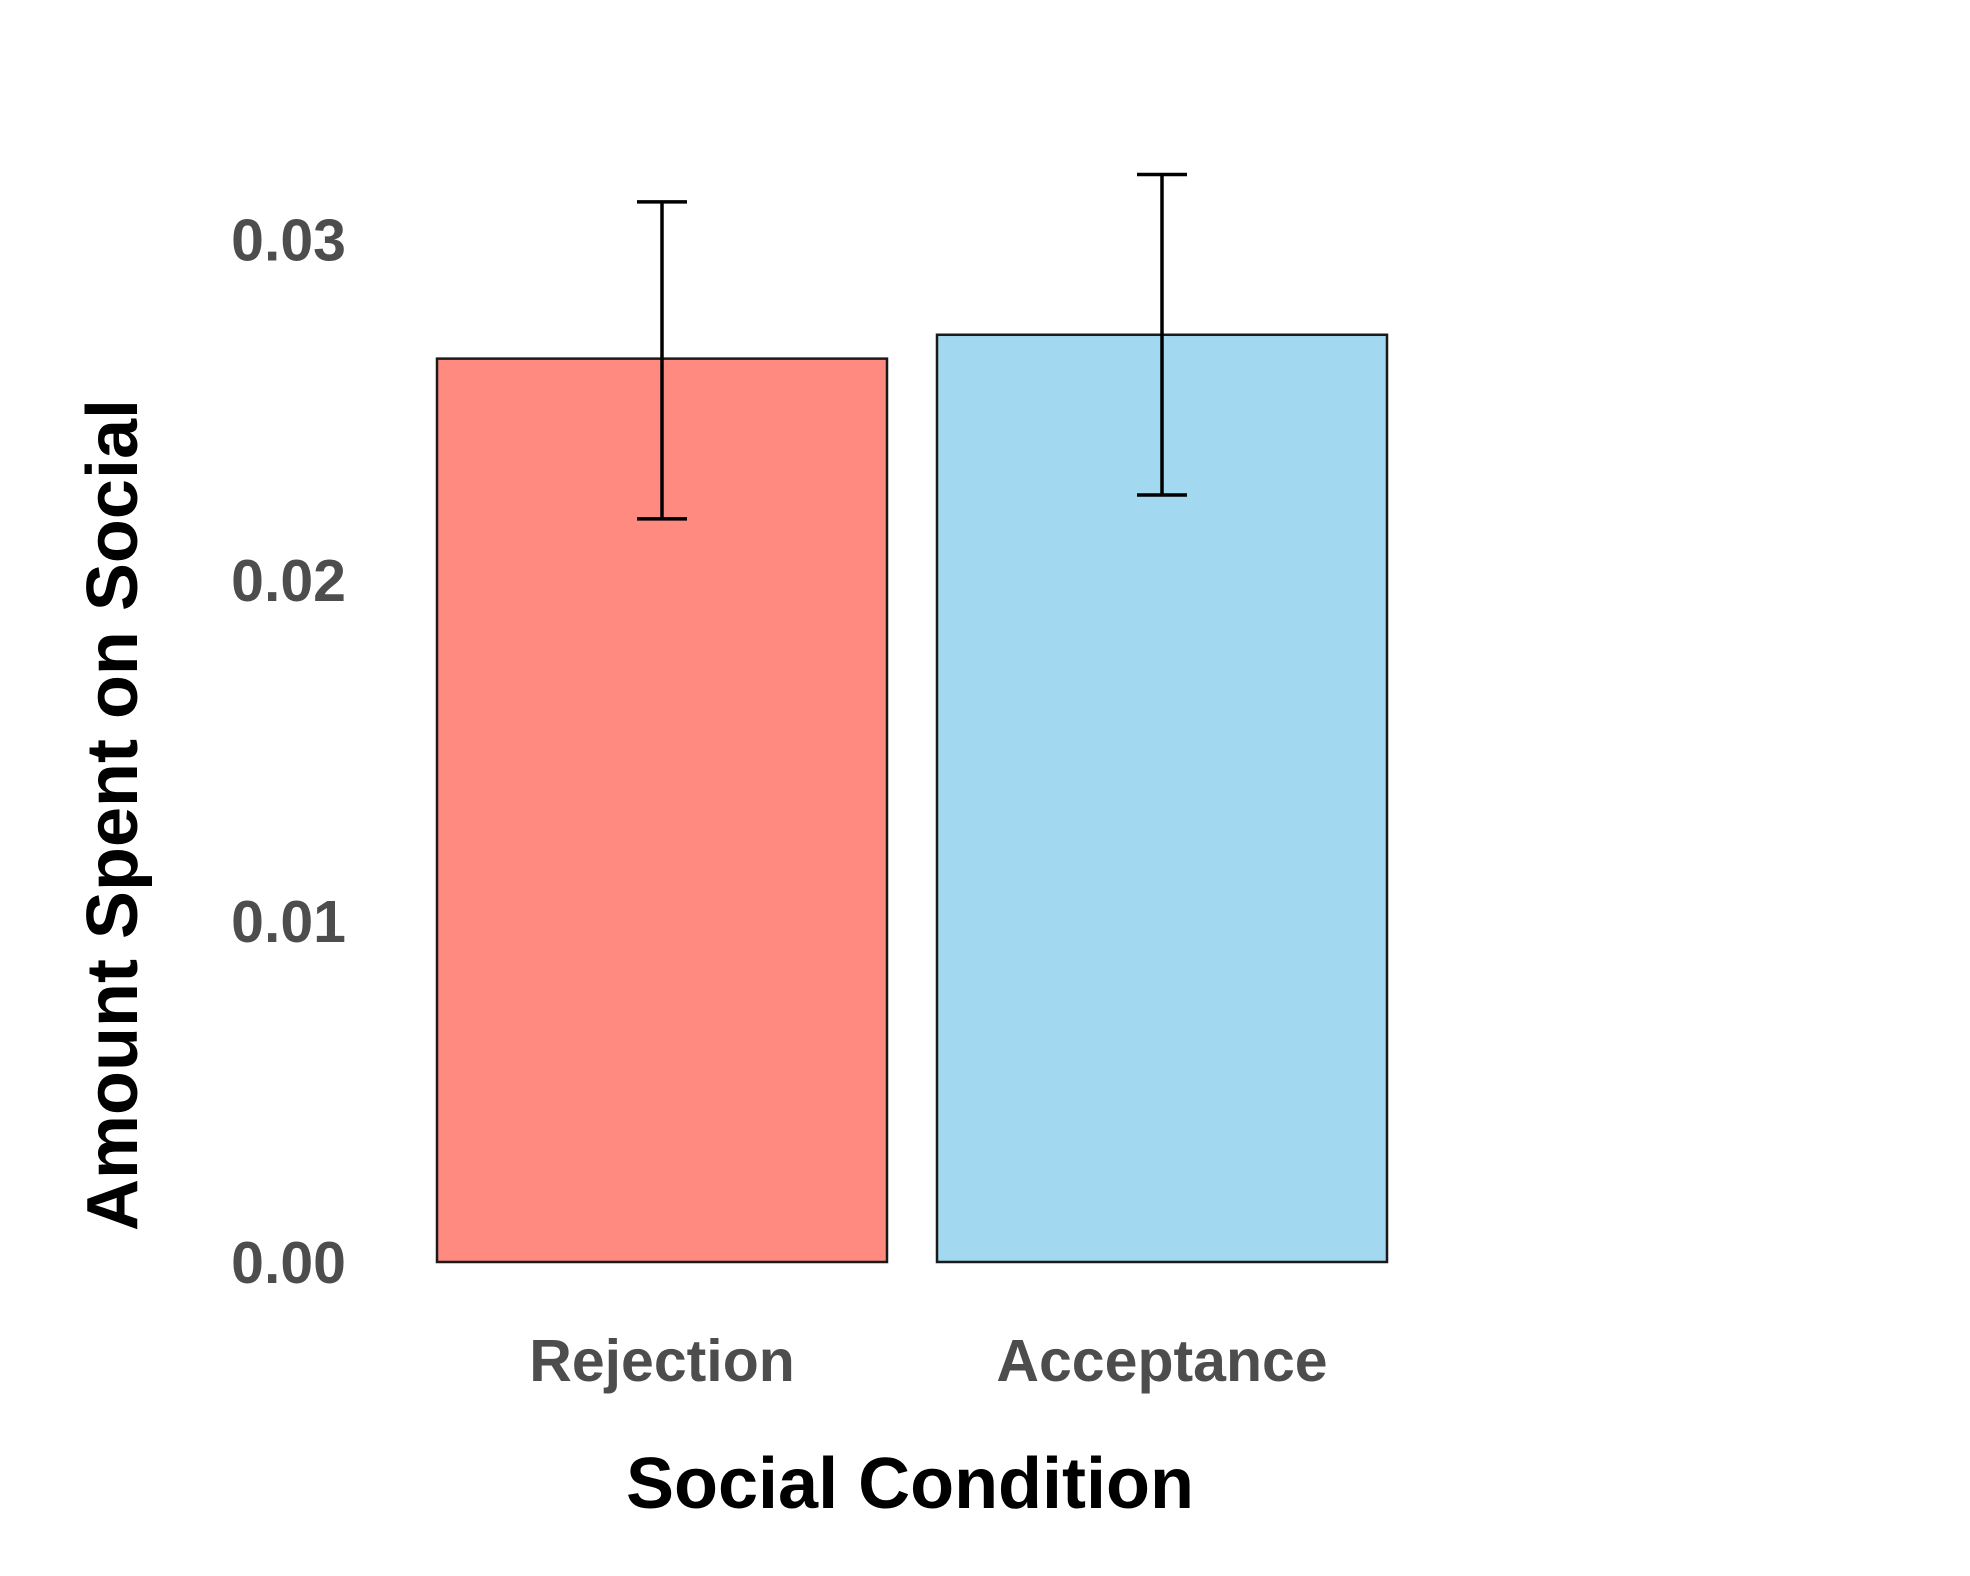  What do you see at coordinates (912, 346) in the screenshot?
I see `error-bars` at bounding box center [912, 346].